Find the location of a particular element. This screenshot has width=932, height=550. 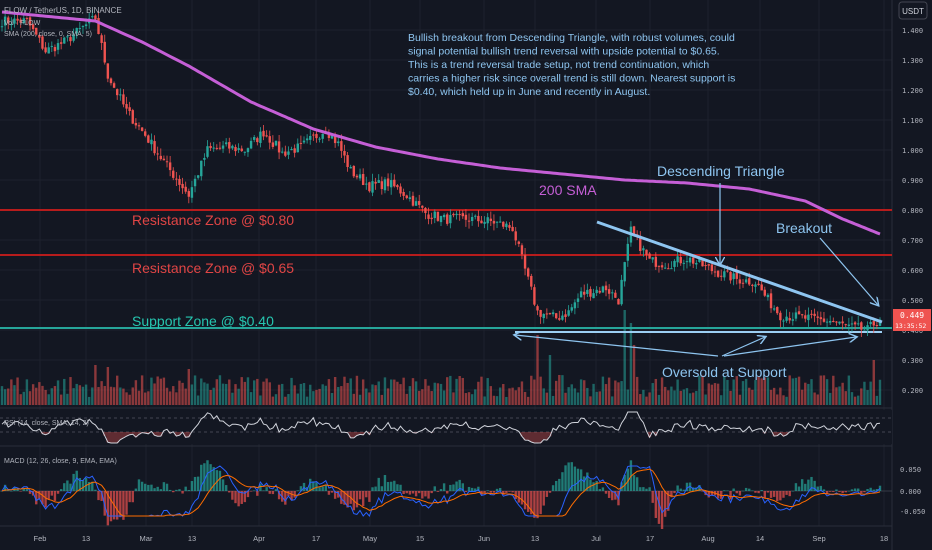

price-tick: 1.200 is located at coordinates (912, 91).